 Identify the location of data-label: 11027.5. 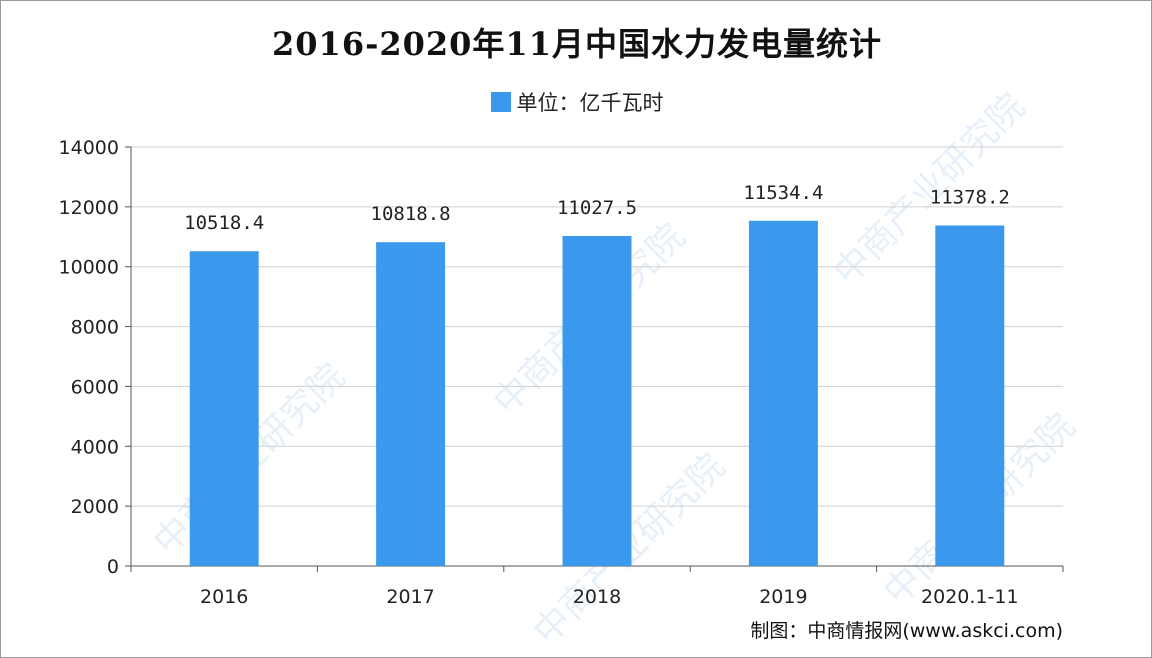
(597, 208).